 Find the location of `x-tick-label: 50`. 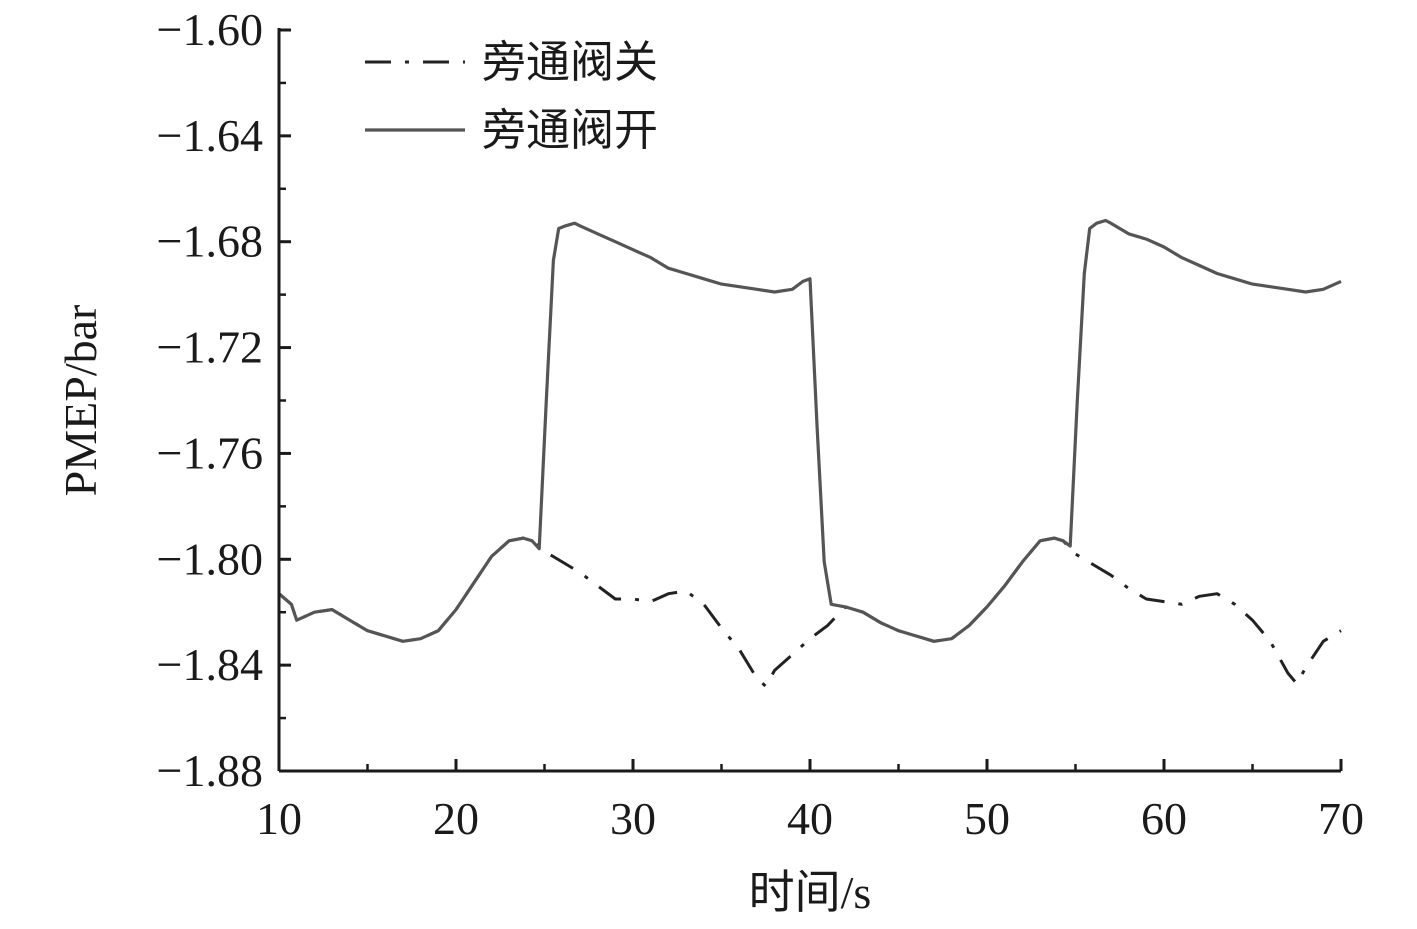

x-tick-label: 50 is located at coordinates (987, 818).